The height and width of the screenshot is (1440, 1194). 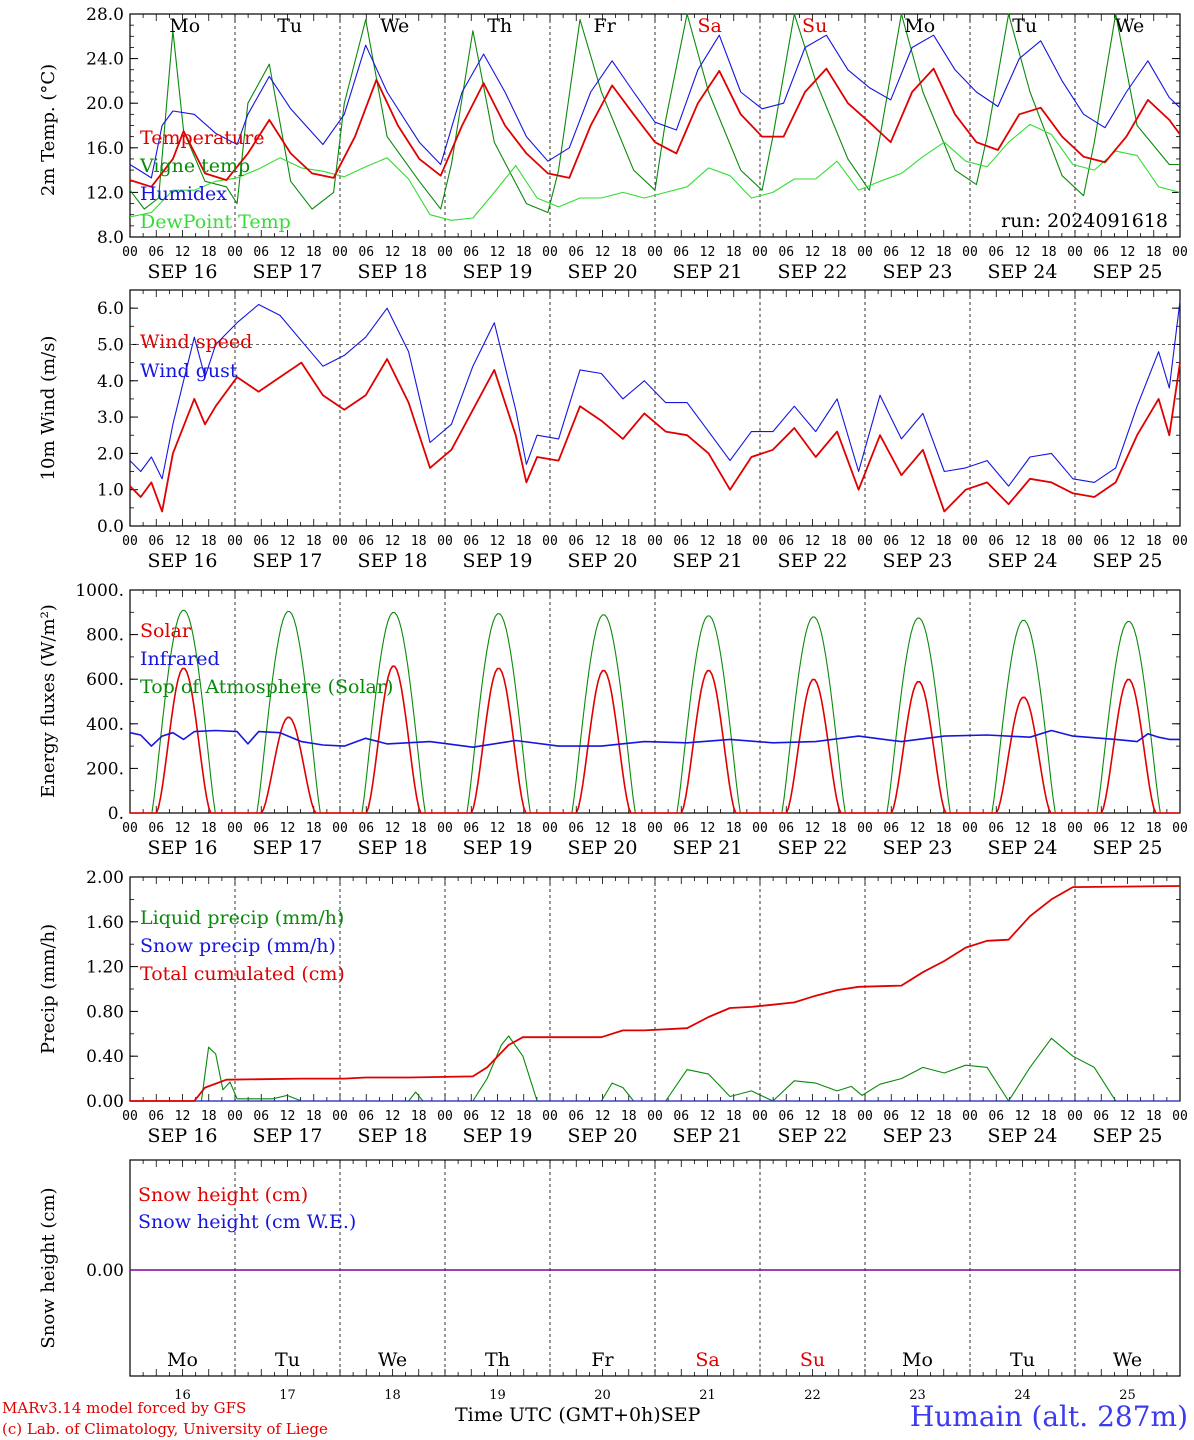 I want to click on day-number-label: 24, so click(x=1022, y=1395).